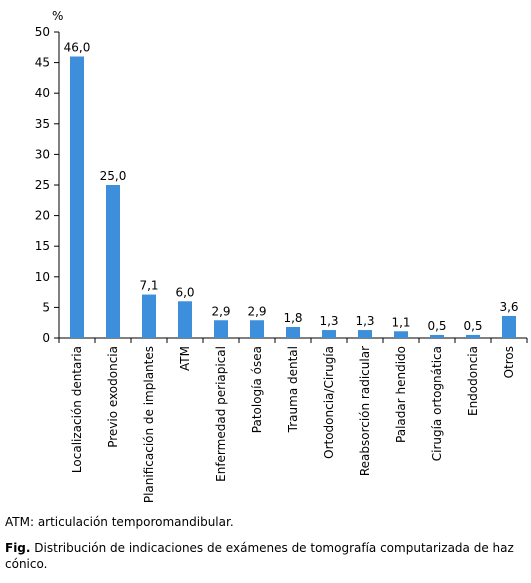 Image resolution: width=531 pixels, height=583 pixels. What do you see at coordinates (473, 381) in the screenshot?
I see `category-label: Endodoncia` at bounding box center [473, 381].